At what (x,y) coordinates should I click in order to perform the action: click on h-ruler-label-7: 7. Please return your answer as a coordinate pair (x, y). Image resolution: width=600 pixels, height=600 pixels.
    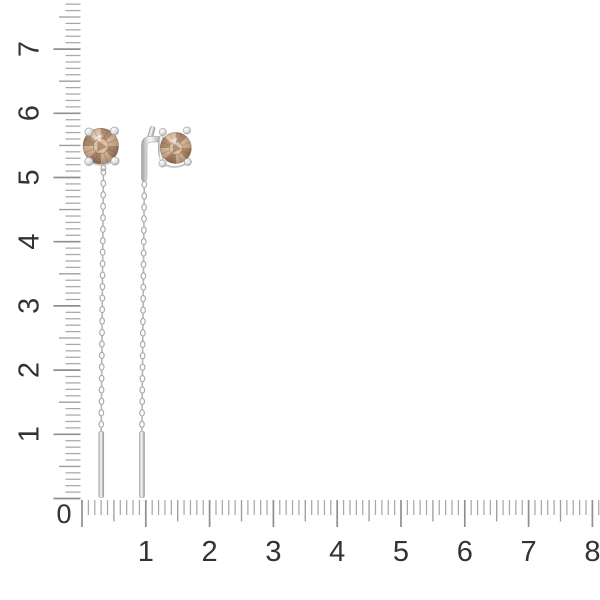
    Looking at the image, I should click on (529, 552).